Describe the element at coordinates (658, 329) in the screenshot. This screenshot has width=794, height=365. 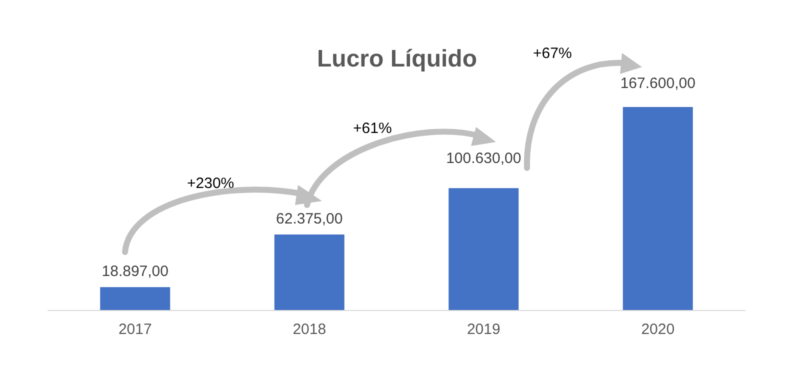
I see `x-tick-label: 2020` at that location.